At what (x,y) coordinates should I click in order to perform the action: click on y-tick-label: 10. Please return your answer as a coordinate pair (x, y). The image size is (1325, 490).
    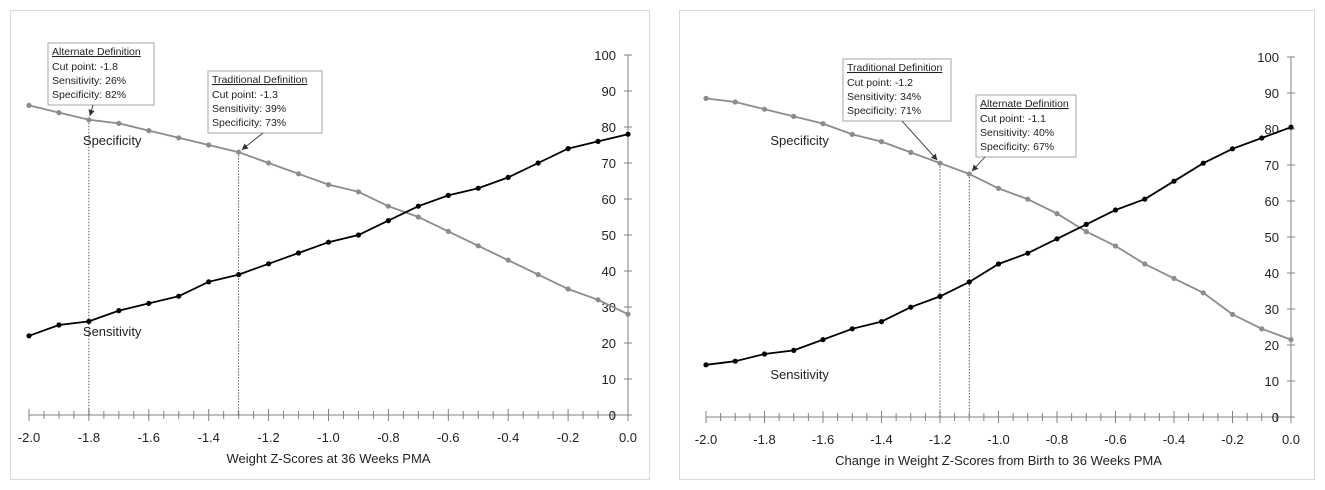
    Looking at the image, I should click on (609, 379).